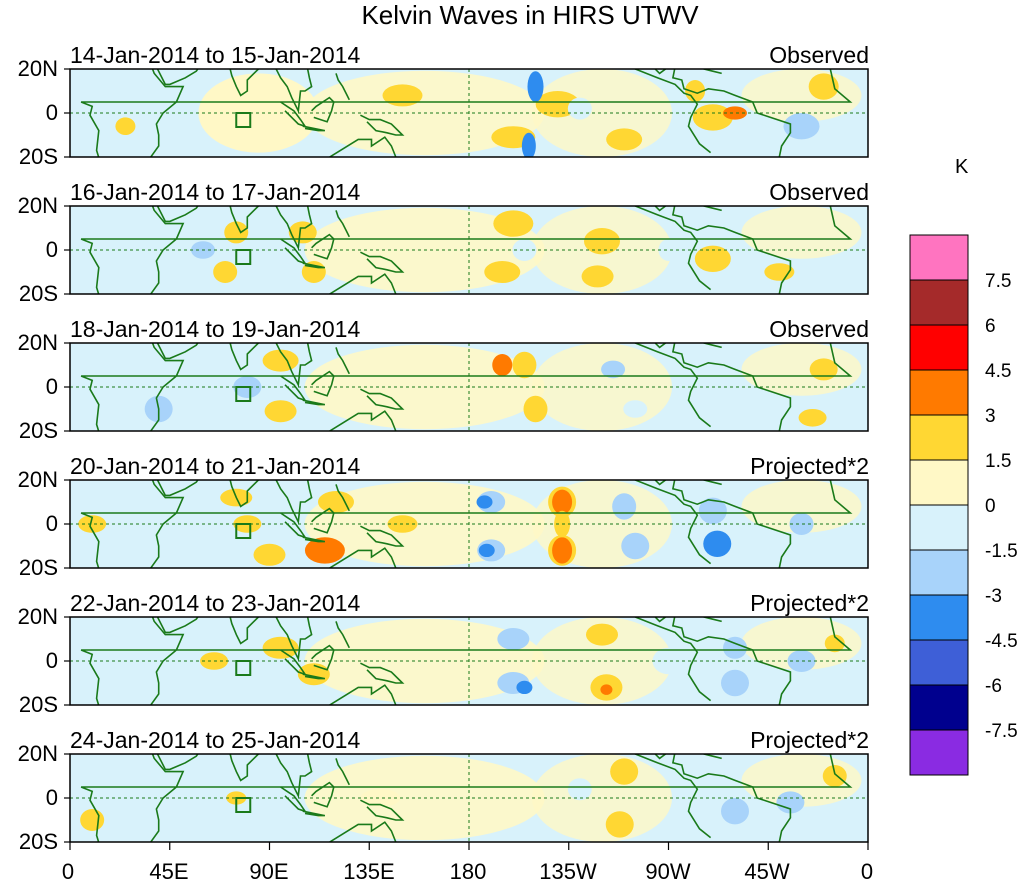 This screenshot has width=1024, height=887. What do you see at coordinates (269, 871) in the screenshot?
I see `lon-label-90e: 90E` at bounding box center [269, 871].